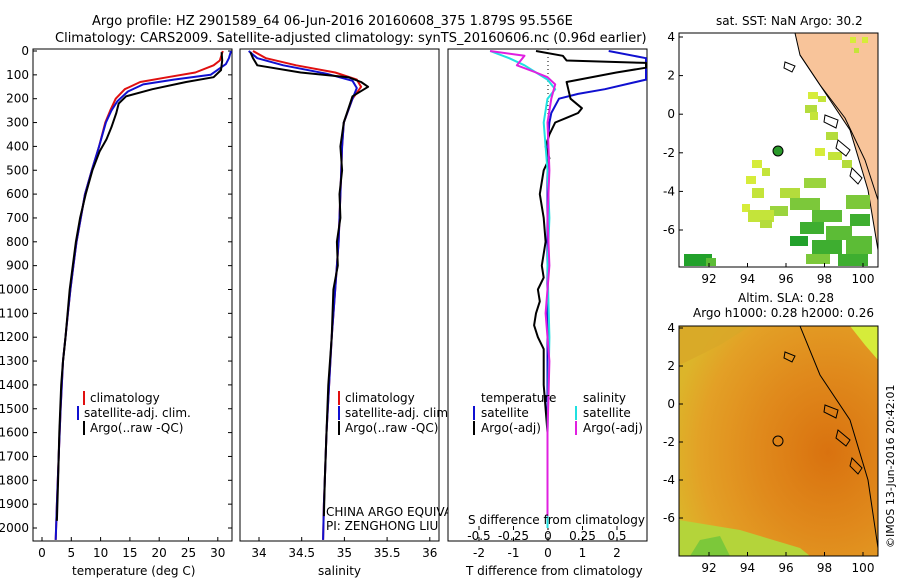 The image size is (900, 580). Describe the element at coordinates (604, 398) in the screenshot. I see `legend-title-salinity: salinity` at that location.